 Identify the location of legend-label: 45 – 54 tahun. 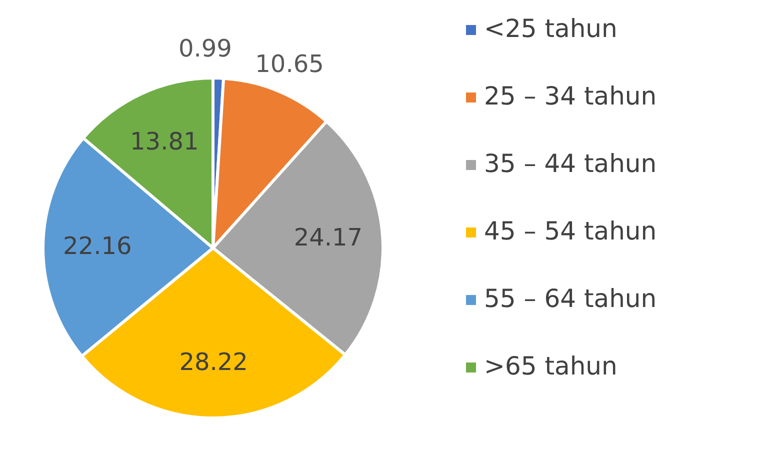
(570, 231).